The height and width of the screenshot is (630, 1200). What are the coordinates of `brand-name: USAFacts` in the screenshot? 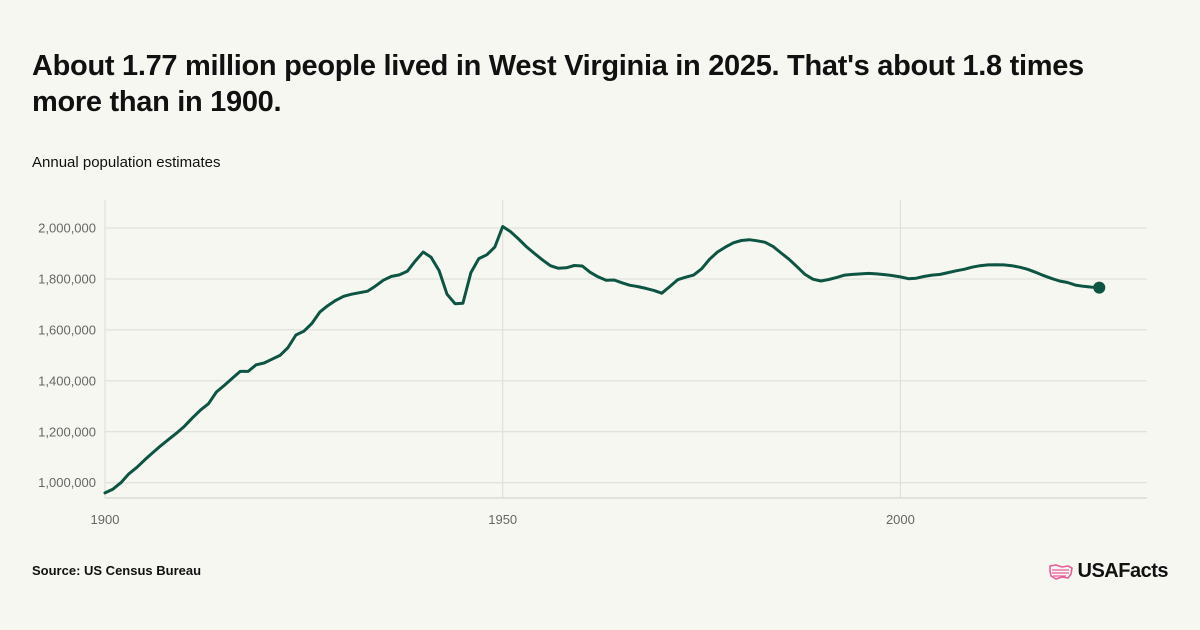 It's located at (1123, 571).